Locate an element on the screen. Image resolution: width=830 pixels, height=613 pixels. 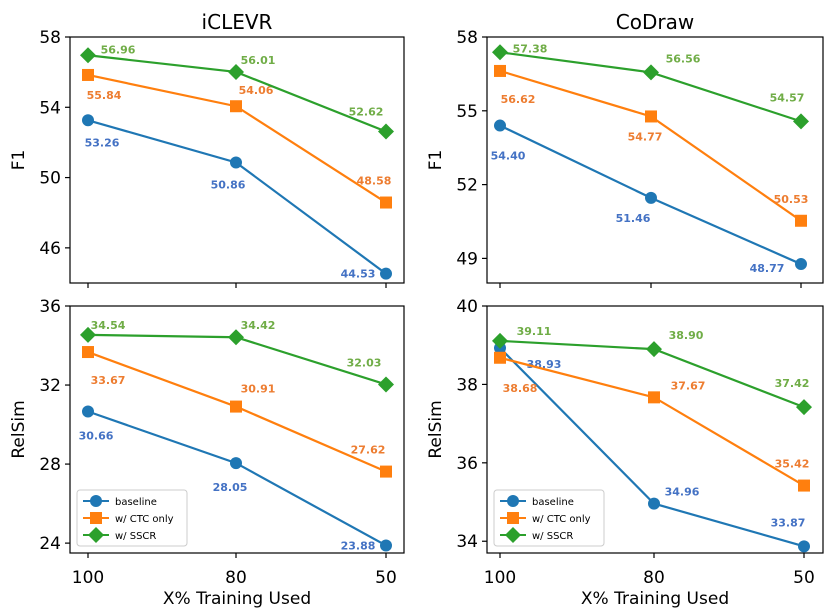
data-label-ctc: 48.58 is located at coordinates (374, 181).